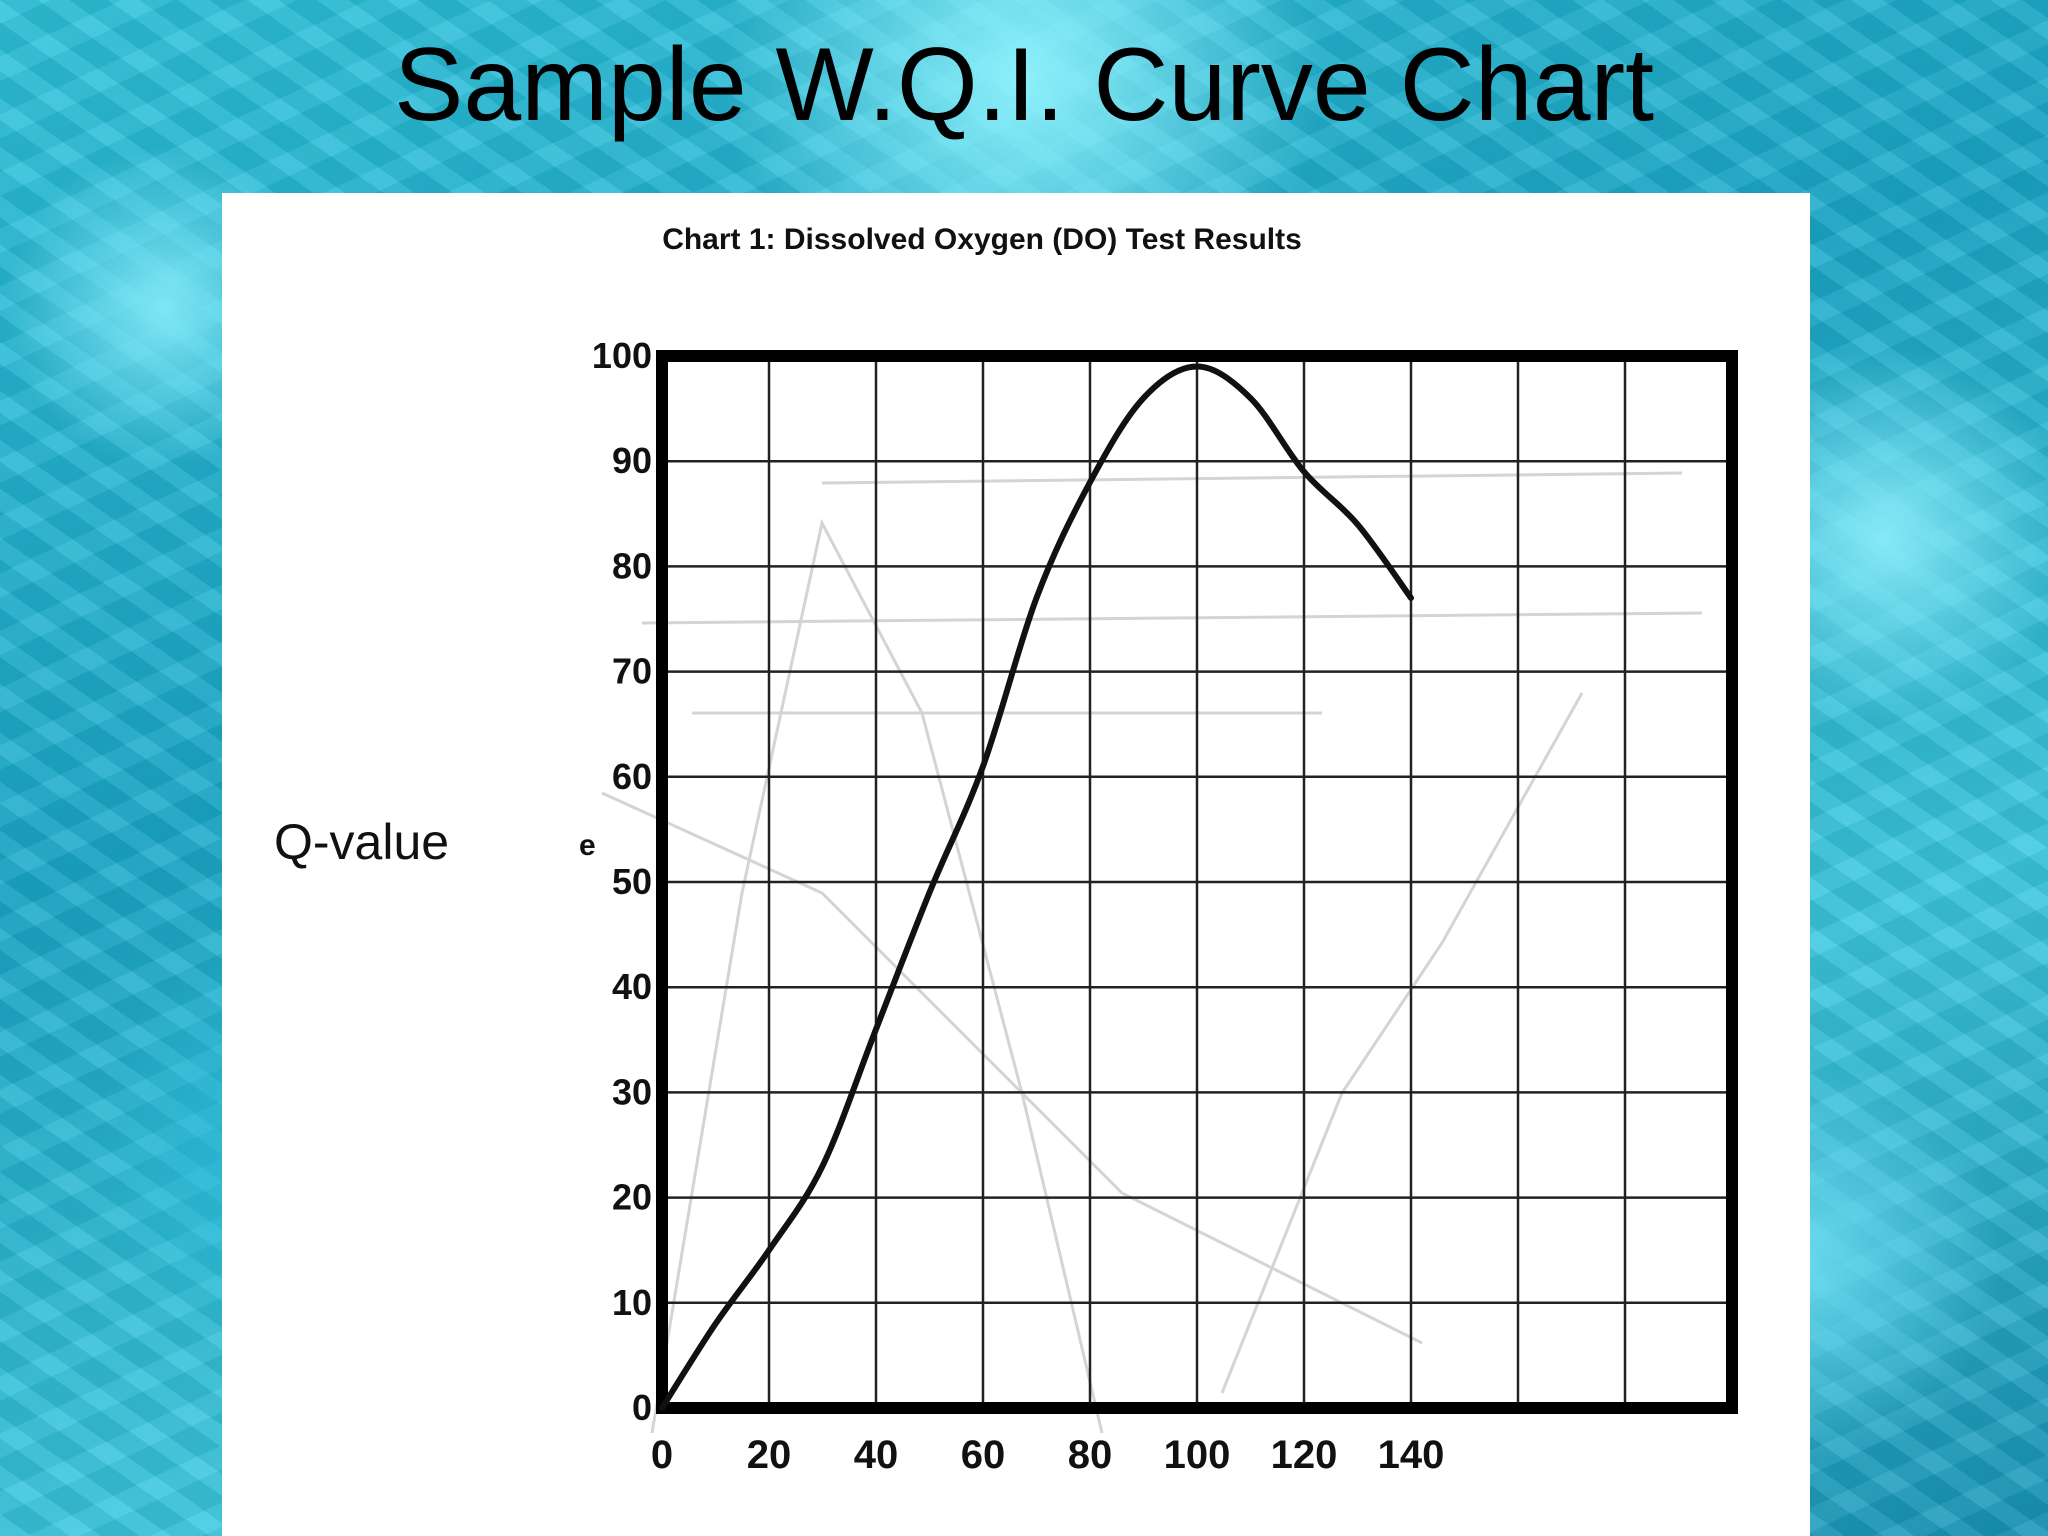  I want to click on y-tick-labels: 0 10 20 30 40 50 60 70 80 90 100, so click(622, 881).